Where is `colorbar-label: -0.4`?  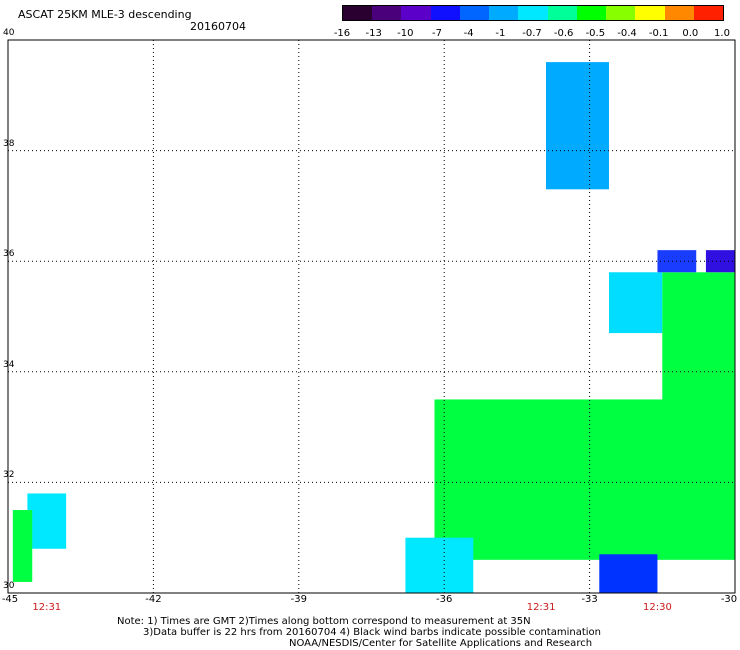 colorbar-label: -0.4 is located at coordinates (627, 33).